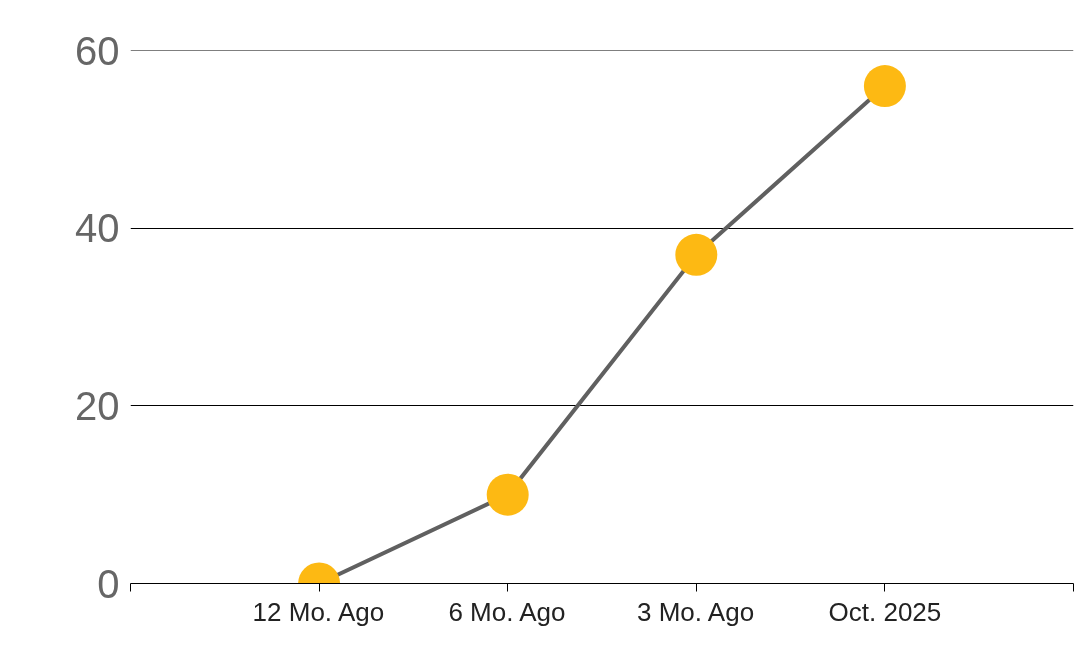 The height and width of the screenshot is (663, 1078). Describe the element at coordinates (318, 611) in the screenshot. I see `x-tick-label: 12 Mo. Ago` at that location.